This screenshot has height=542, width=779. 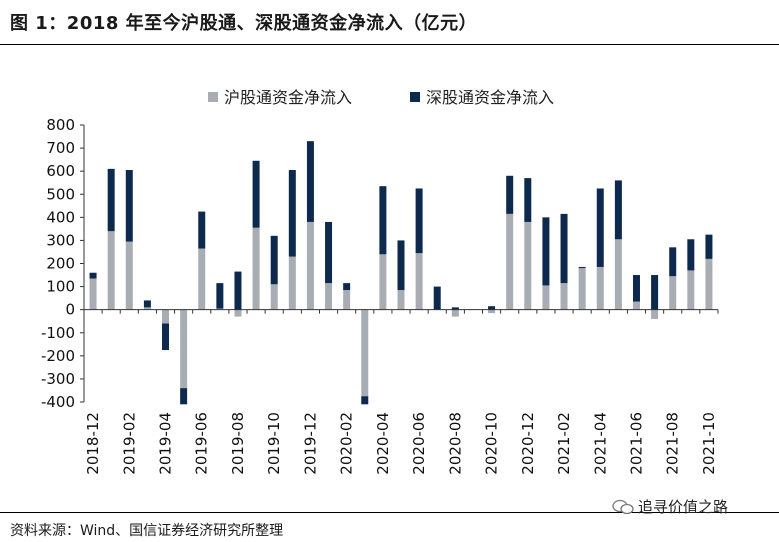 I want to click on y-tick-label: 200, so click(x=60, y=264).